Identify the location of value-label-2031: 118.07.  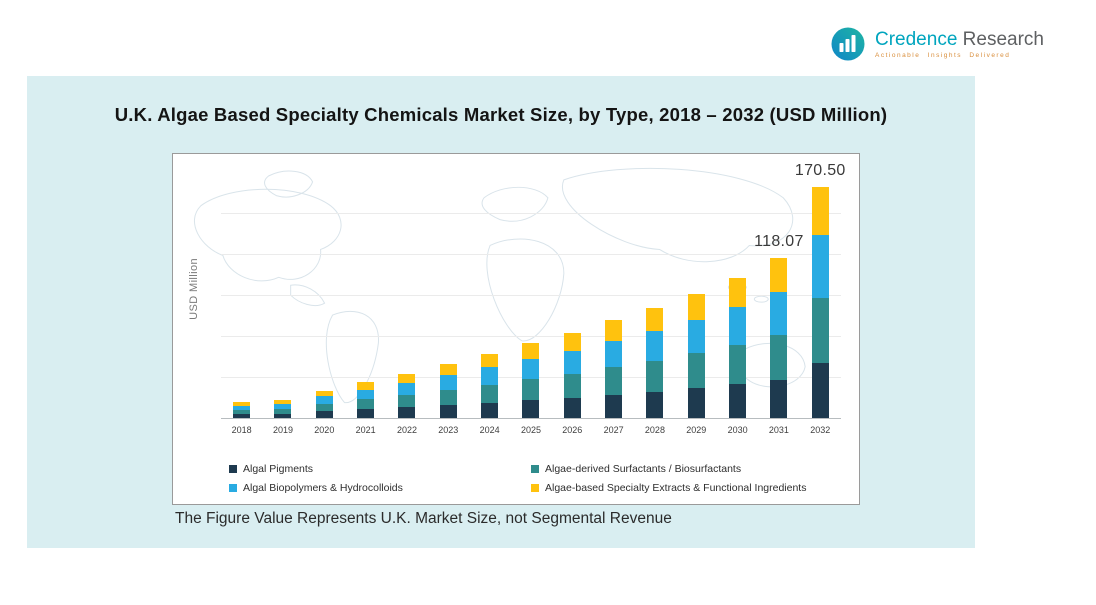
(779, 241).